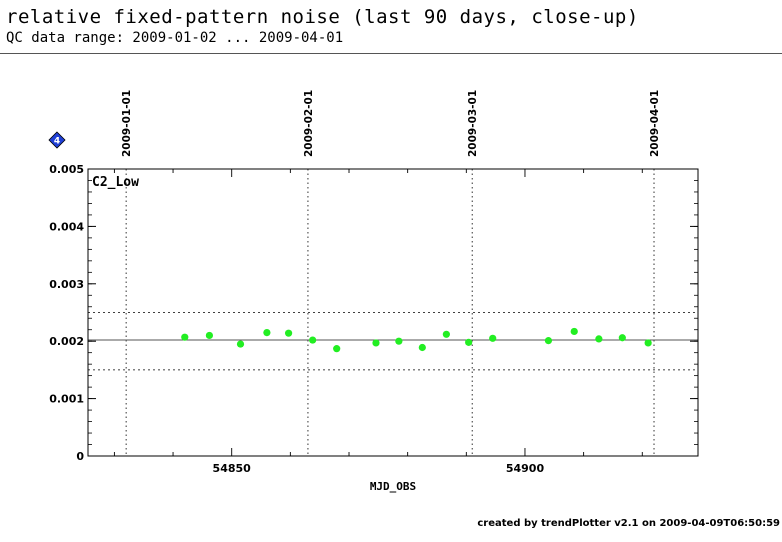  Describe the element at coordinates (473, 123) in the screenshot. I see `date-marker-label: 2009-03-01` at that location.